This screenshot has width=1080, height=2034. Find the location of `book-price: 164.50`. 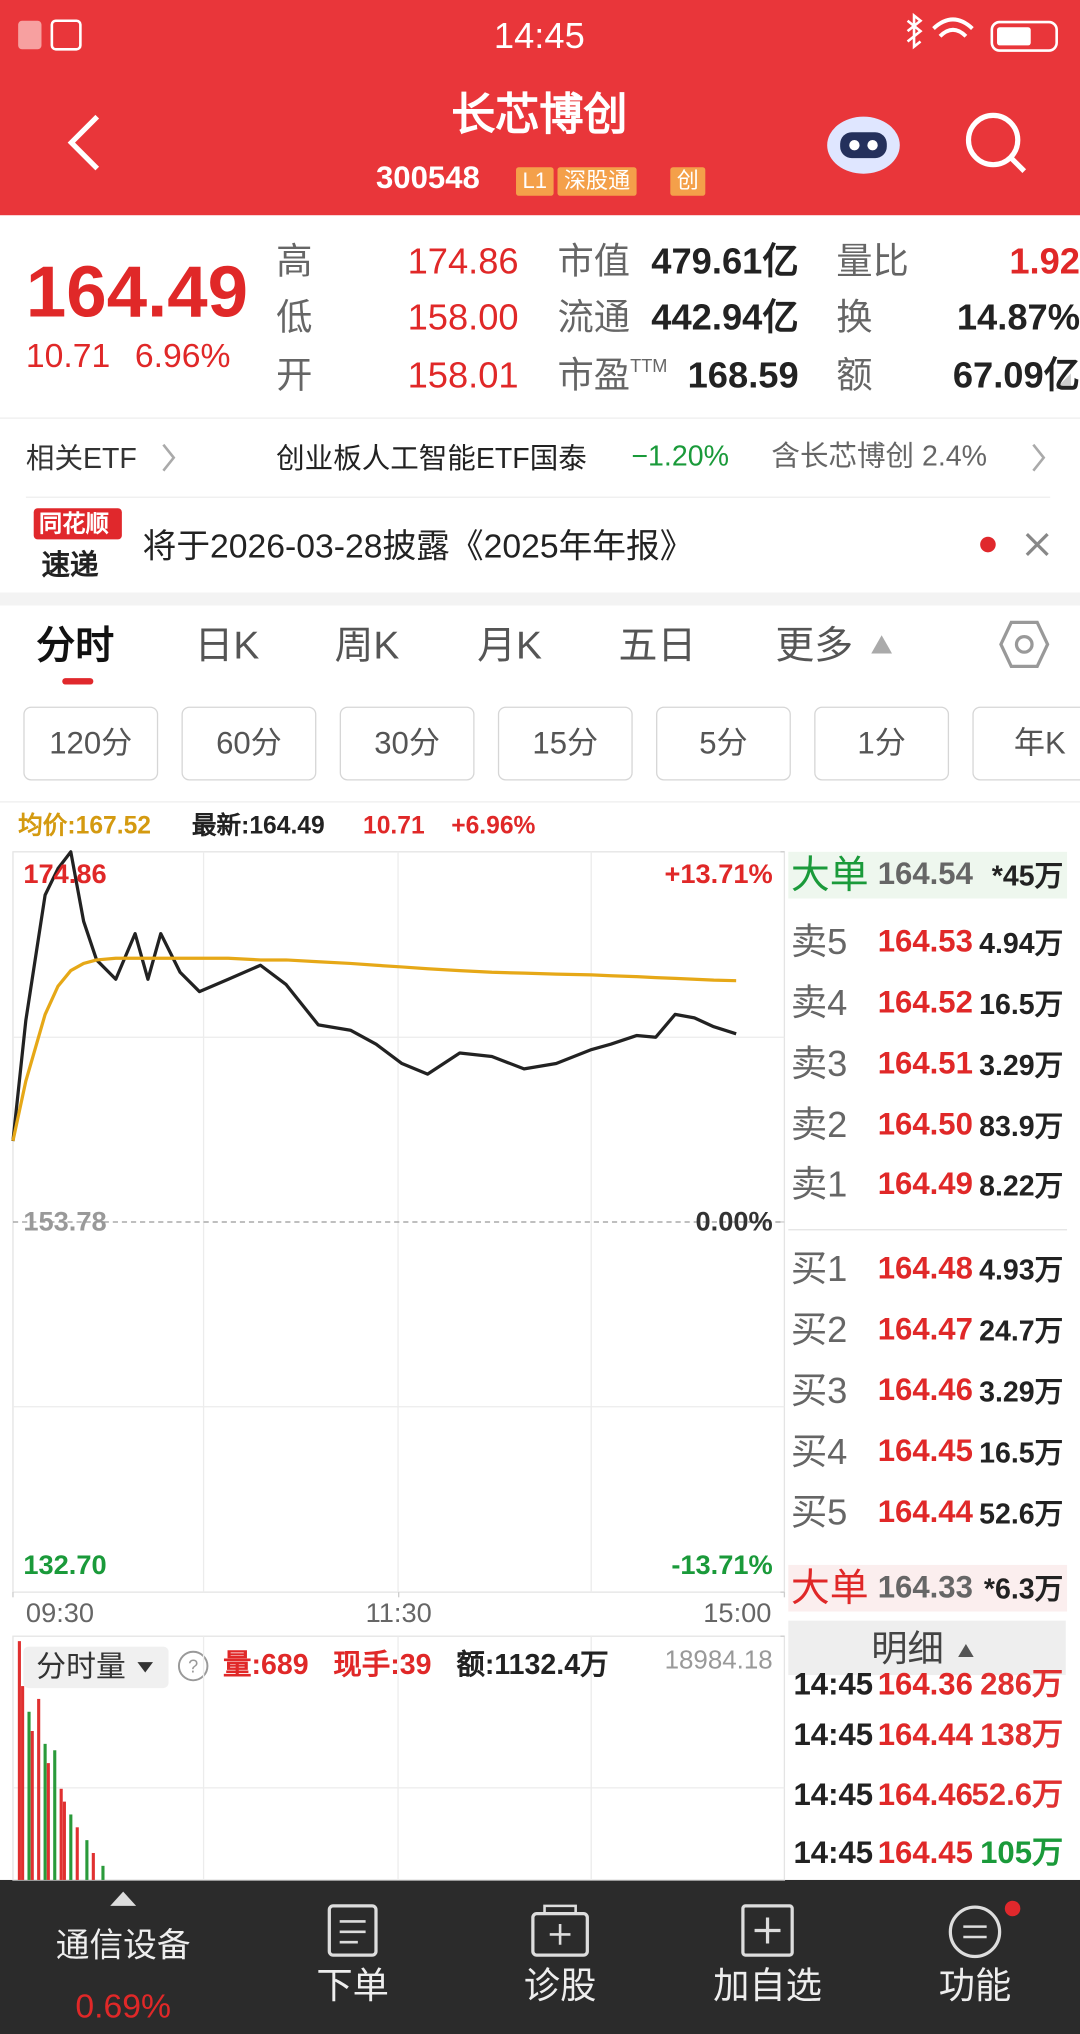

book-price: 164.50 is located at coordinates (925, 1124).